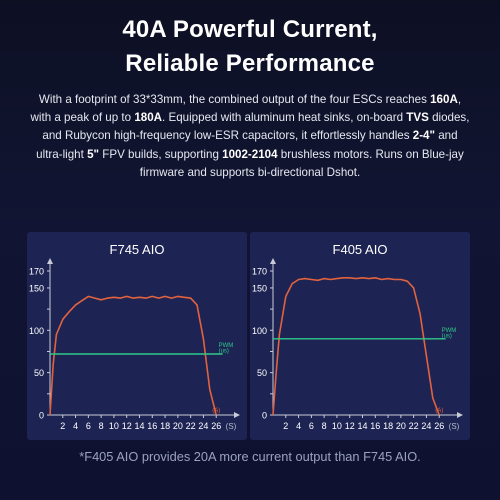 The height and width of the screenshot is (500, 500). I want to click on chart-title: F745 AIO, so click(137, 249).